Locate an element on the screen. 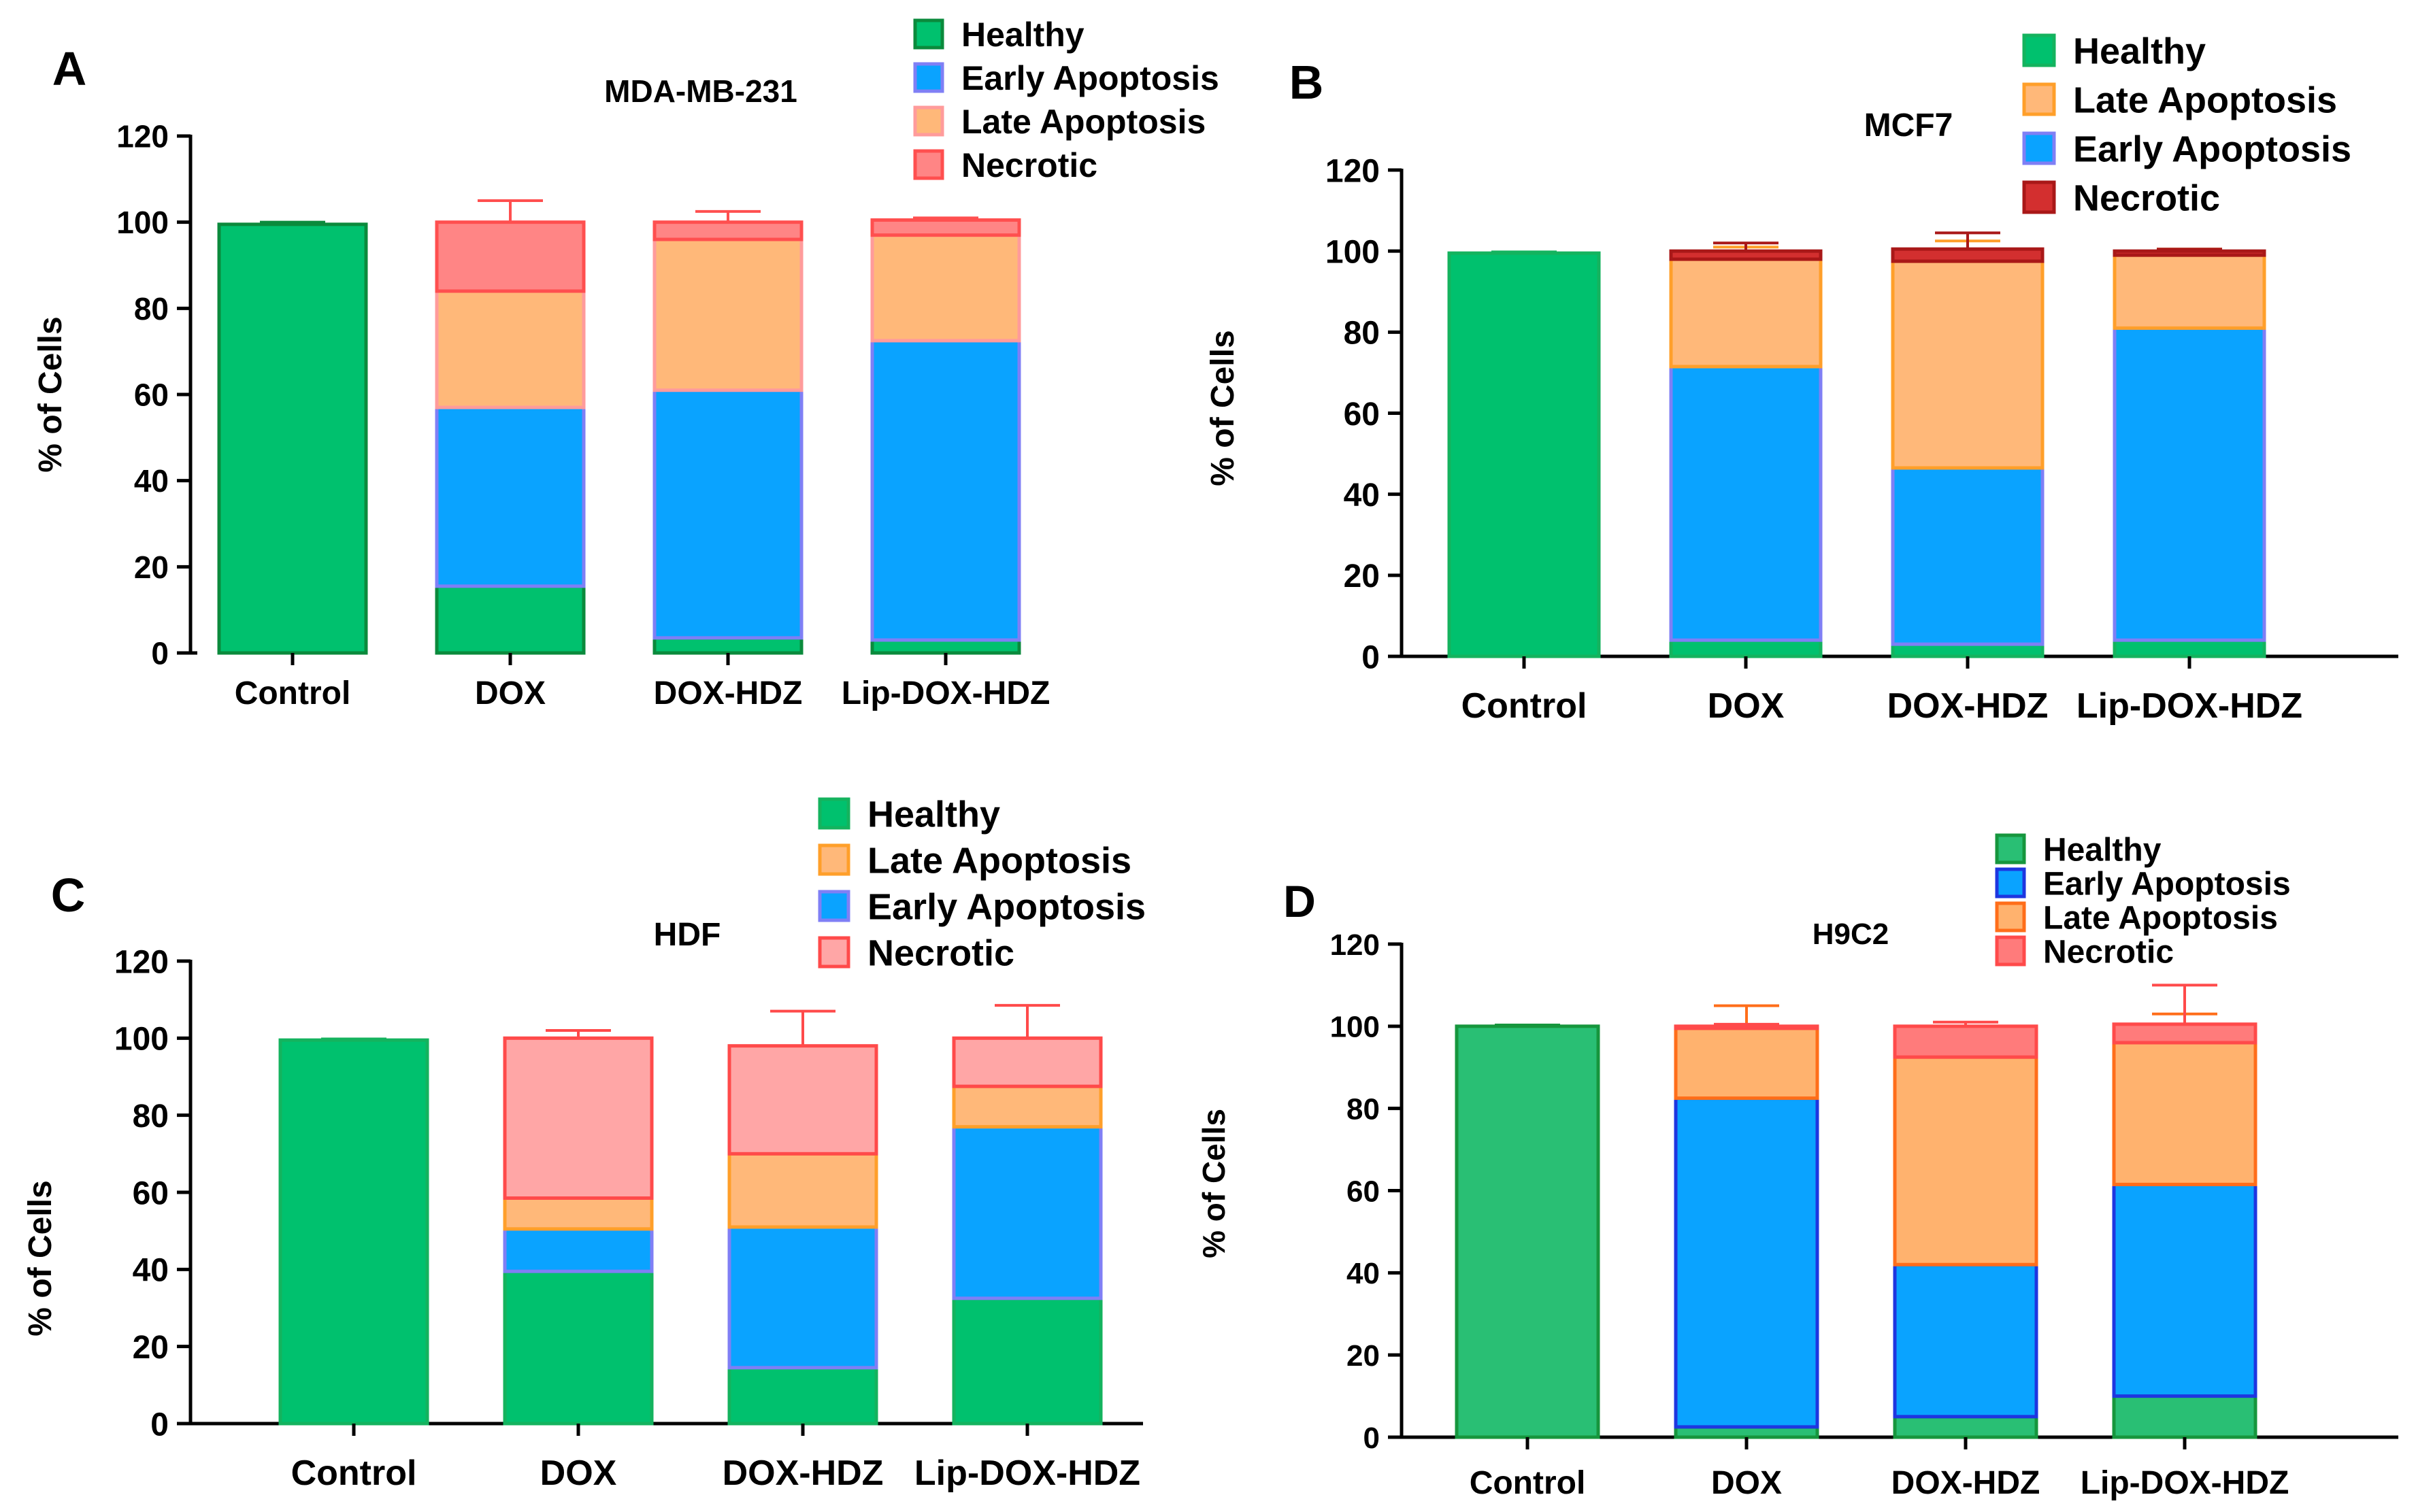 The width and height of the screenshot is (2416, 1512). legend-swatch-healthy is located at coordinates (2010, 848).